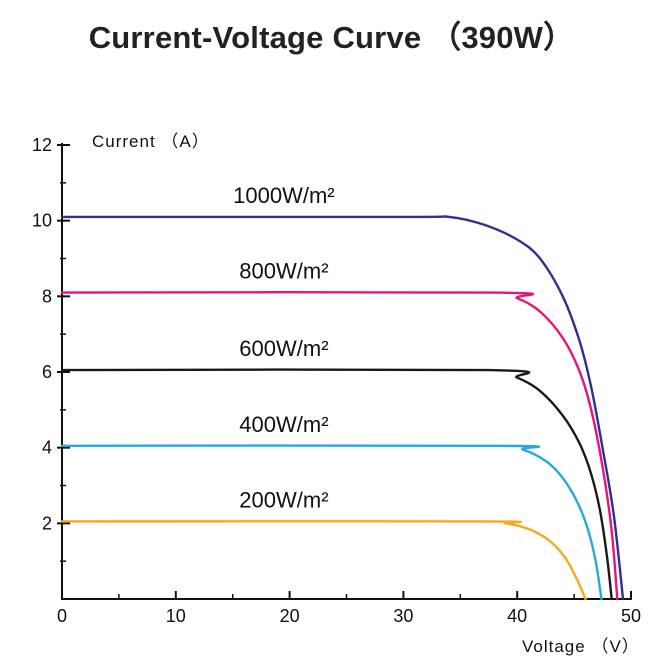 This screenshot has height=669, width=663. Describe the element at coordinates (283, 424) in the screenshot. I see `series-label: 400W/m²` at that location.